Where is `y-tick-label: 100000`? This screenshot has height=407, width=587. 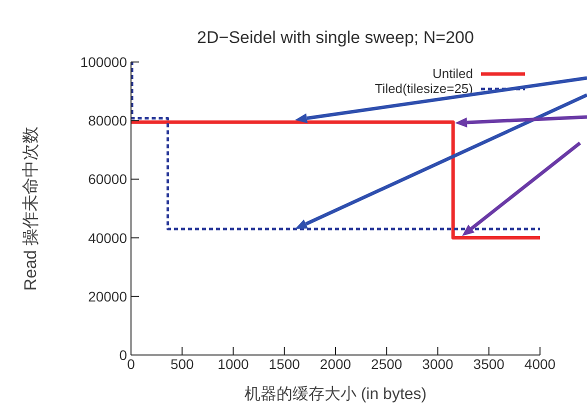 y-tick-label: 100000 is located at coordinates (104, 62).